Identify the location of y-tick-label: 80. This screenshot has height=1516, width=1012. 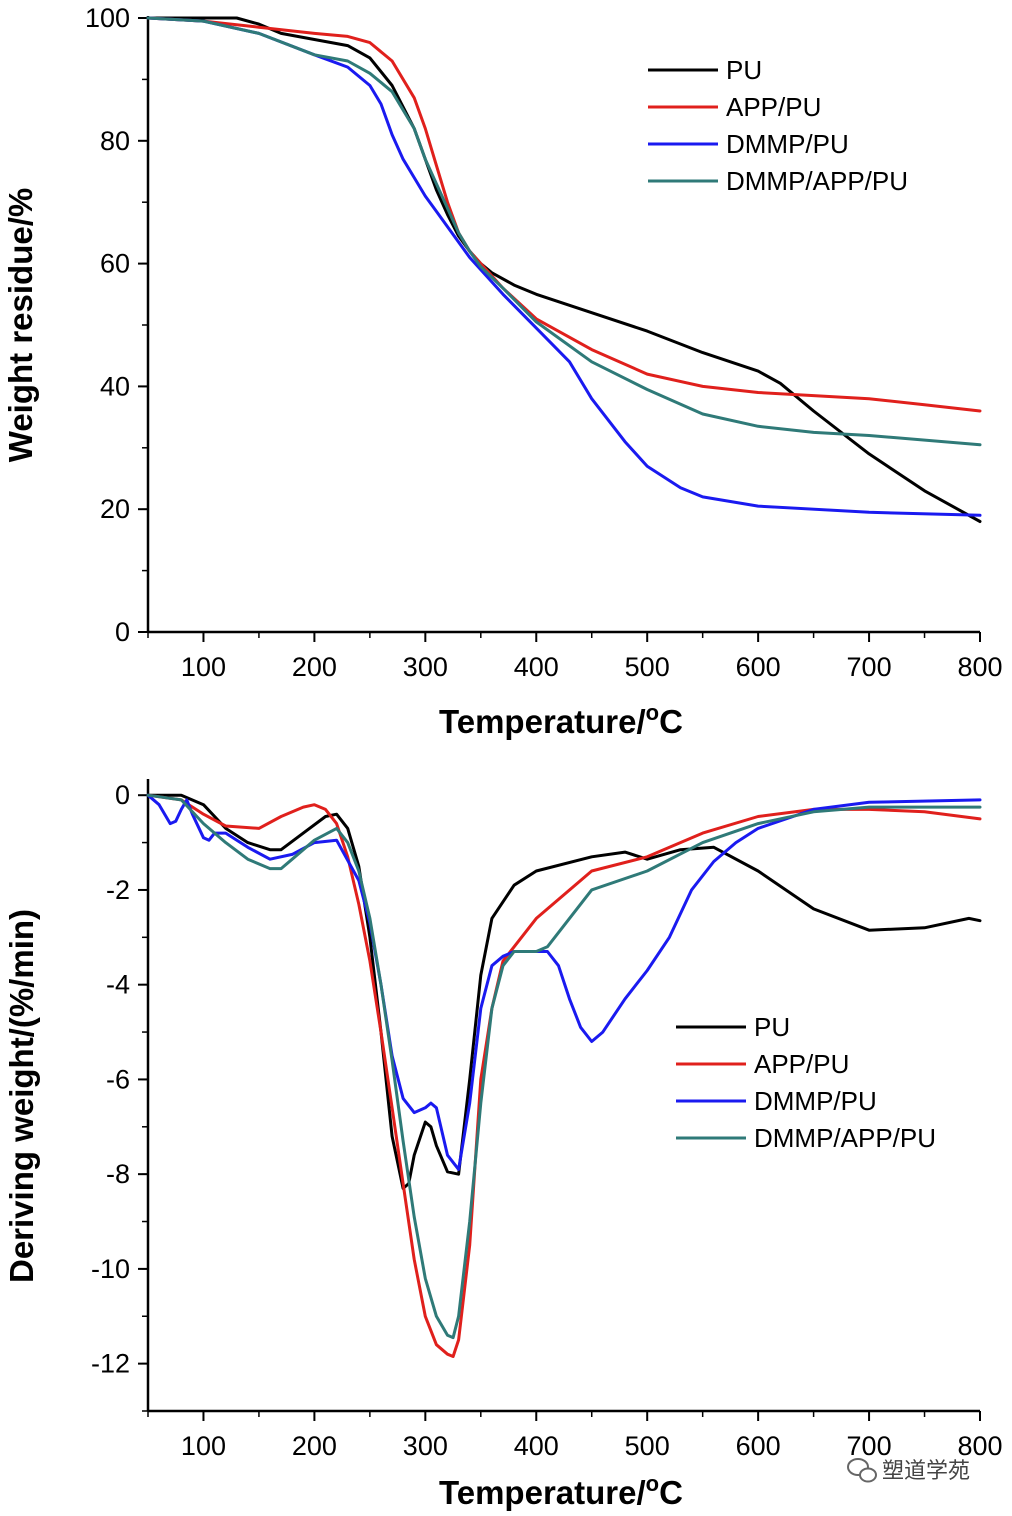
(115, 141).